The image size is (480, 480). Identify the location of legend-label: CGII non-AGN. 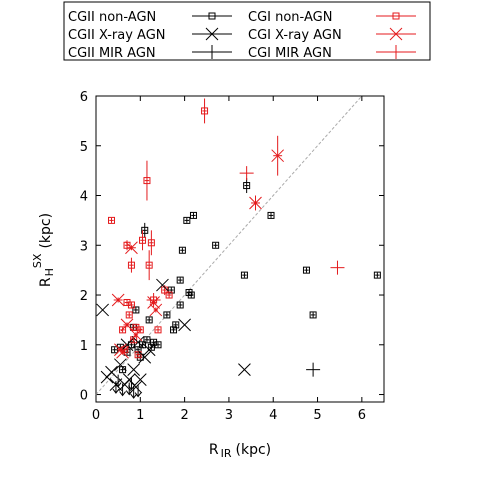
(112, 17).